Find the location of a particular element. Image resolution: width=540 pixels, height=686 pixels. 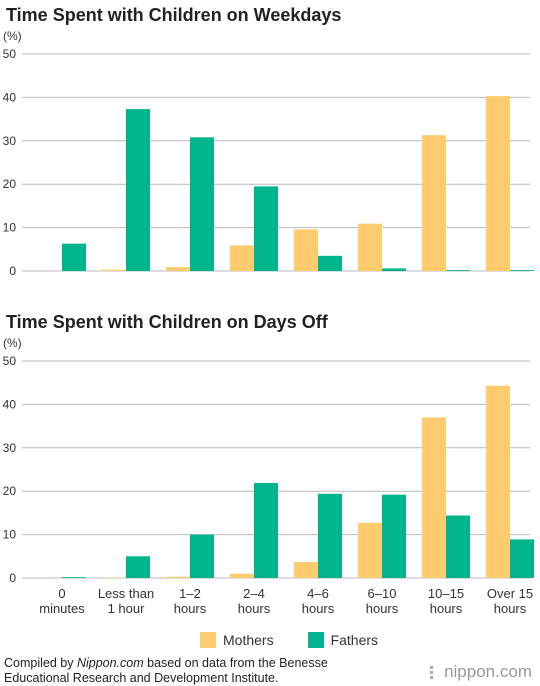

chart-title-days-off: Time Spent with Children on Days Off is located at coordinates (167, 322).